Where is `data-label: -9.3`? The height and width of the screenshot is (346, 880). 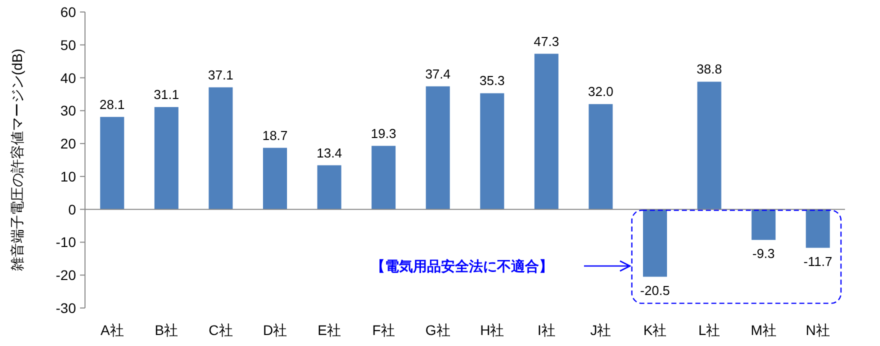 data-label: -9.3 is located at coordinates (763, 253).